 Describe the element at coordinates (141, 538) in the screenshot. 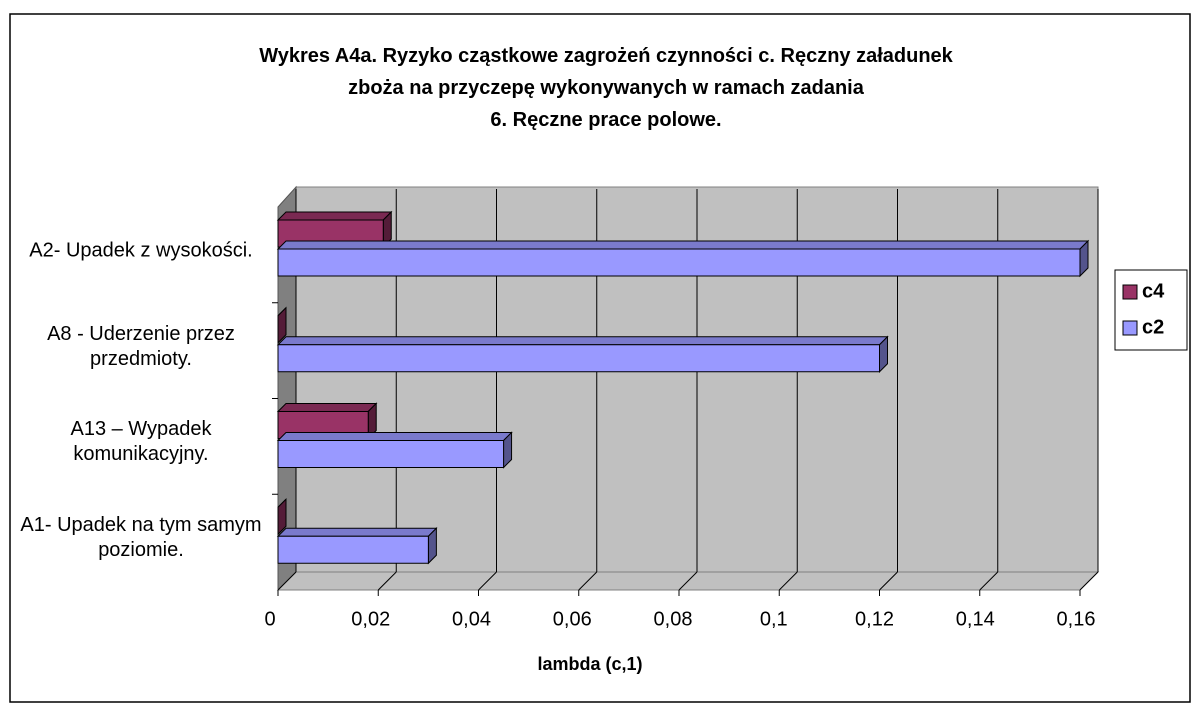

I see `y-tick-label: A1- Upadek na tym samym poziomie.` at that location.